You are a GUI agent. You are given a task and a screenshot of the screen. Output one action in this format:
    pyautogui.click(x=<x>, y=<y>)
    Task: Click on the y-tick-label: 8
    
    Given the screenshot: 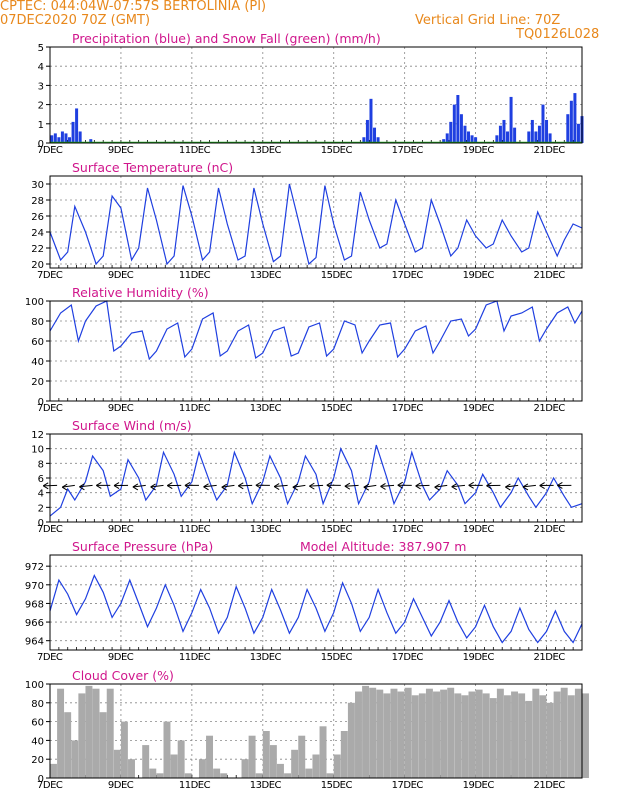 What is the action you would take?
    pyautogui.click(x=41, y=464)
    